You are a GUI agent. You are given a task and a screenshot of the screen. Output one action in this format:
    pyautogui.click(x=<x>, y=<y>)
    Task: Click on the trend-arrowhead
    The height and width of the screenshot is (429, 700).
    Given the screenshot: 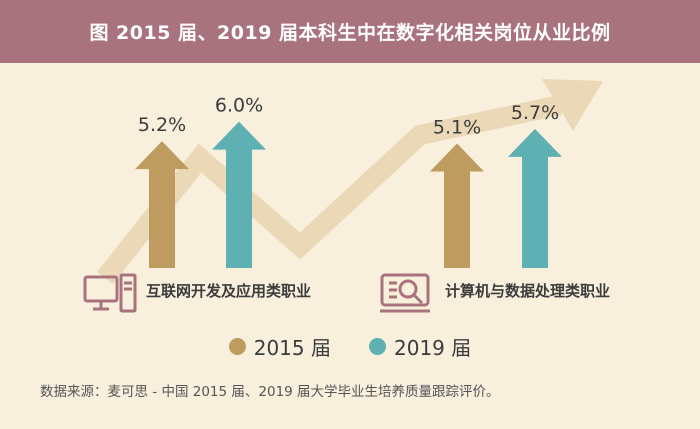 What is the action you would take?
    pyautogui.click(x=572, y=105)
    